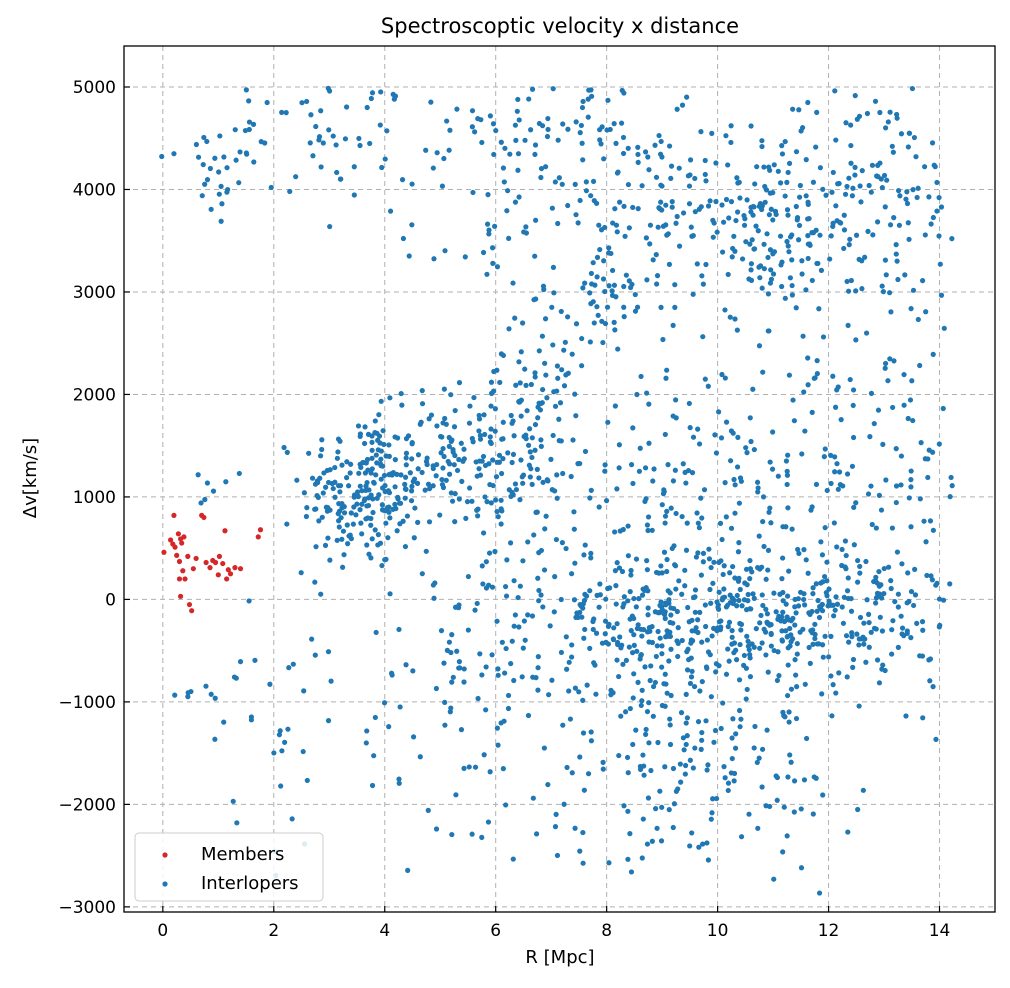  Describe the element at coordinates (206, 562) in the screenshot. I see `data-point-member` at that location.